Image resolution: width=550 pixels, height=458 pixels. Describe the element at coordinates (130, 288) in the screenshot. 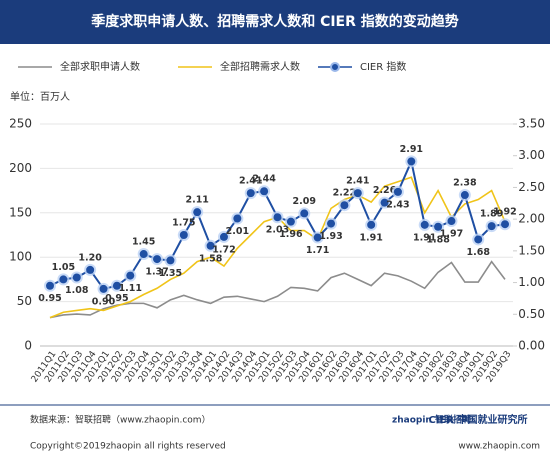

I see `data-label: 1.11` at that location.